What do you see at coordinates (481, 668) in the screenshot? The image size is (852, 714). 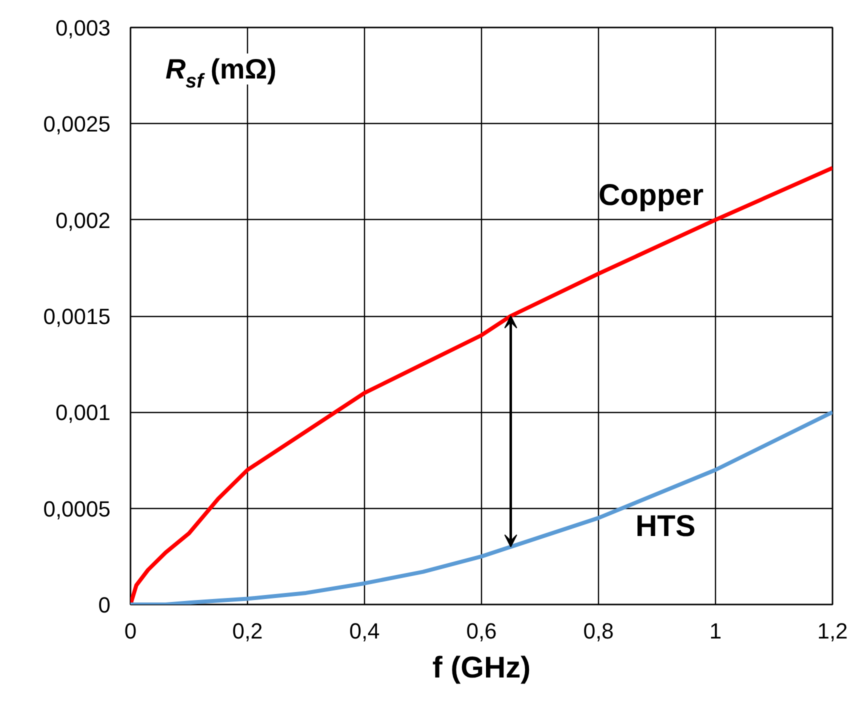 I see `x-axis-title: f (GHz)` at bounding box center [481, 668].